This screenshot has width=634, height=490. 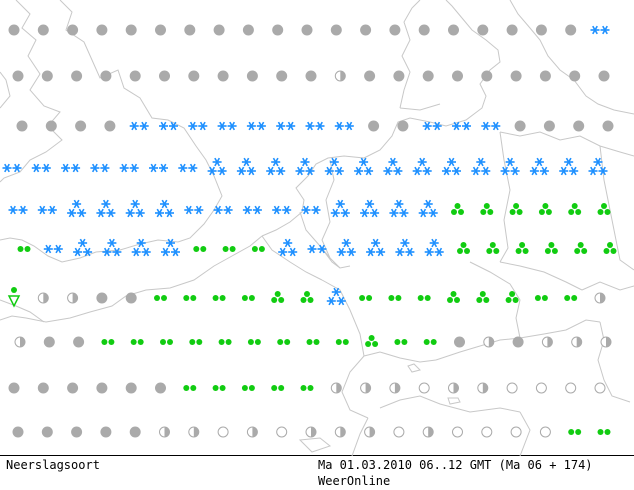 I want to click on border-at-it, so click(x=450, y=404).